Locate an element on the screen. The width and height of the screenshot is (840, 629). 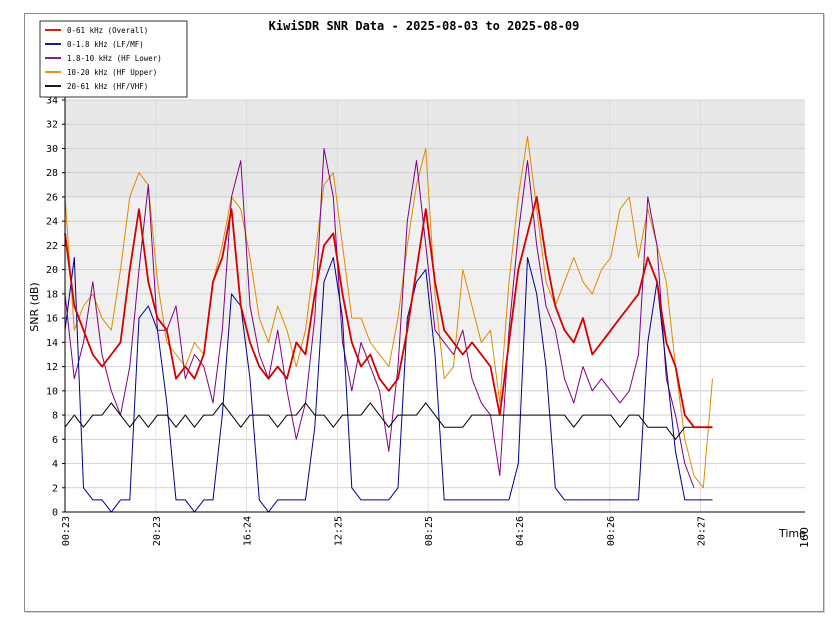
legend-box is located at coordinates (113, 59).